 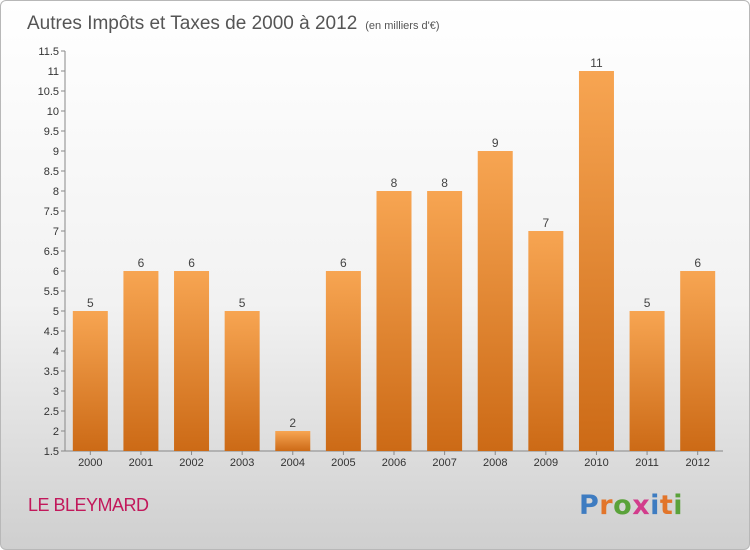 What do you see at coordinates (90, 381) in the screenshot?
I see `bar-2000` at bounding box center [90, 381].